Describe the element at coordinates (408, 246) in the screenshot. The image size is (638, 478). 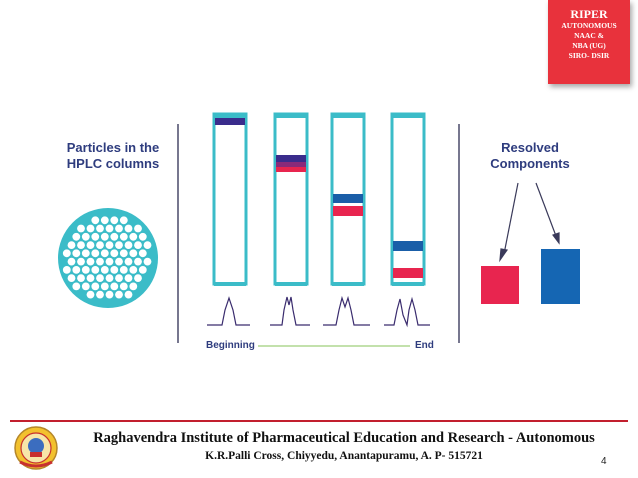
I see `column-4-band-blue` at that location.